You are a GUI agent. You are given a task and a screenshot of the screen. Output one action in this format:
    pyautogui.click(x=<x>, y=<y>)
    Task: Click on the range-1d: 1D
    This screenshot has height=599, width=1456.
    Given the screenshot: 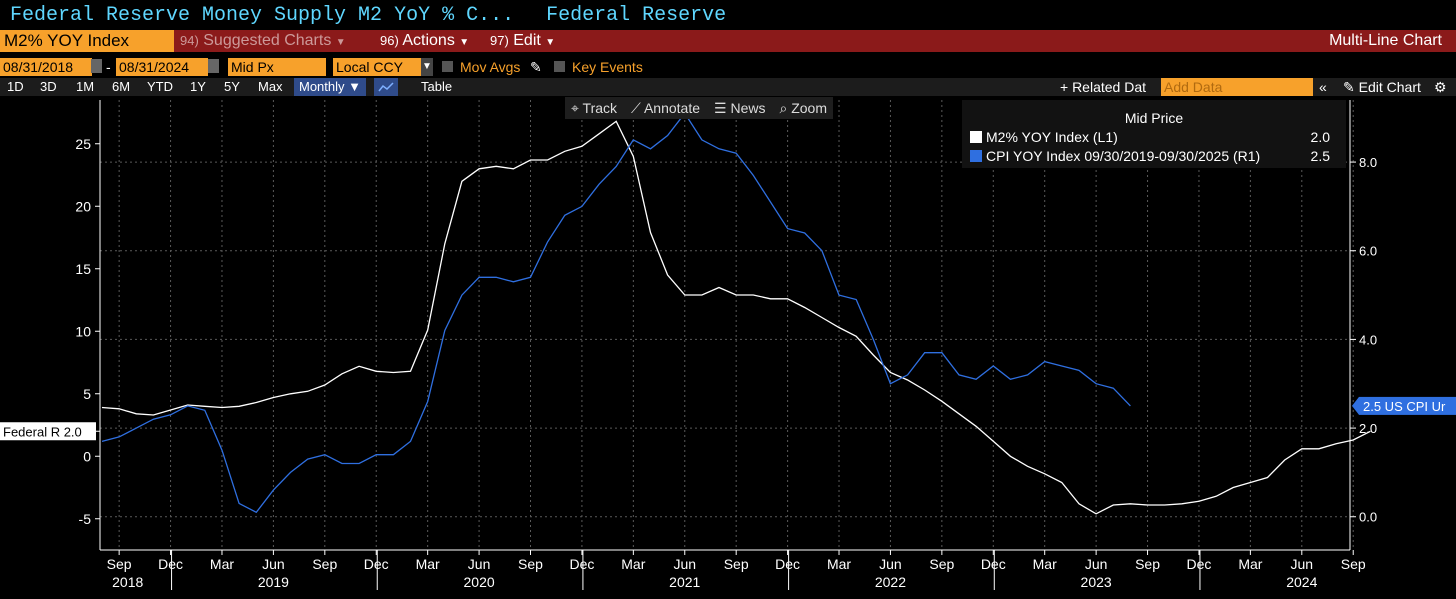 What is the action you would take?
    pyautogui.click(x=15, y=86)
    